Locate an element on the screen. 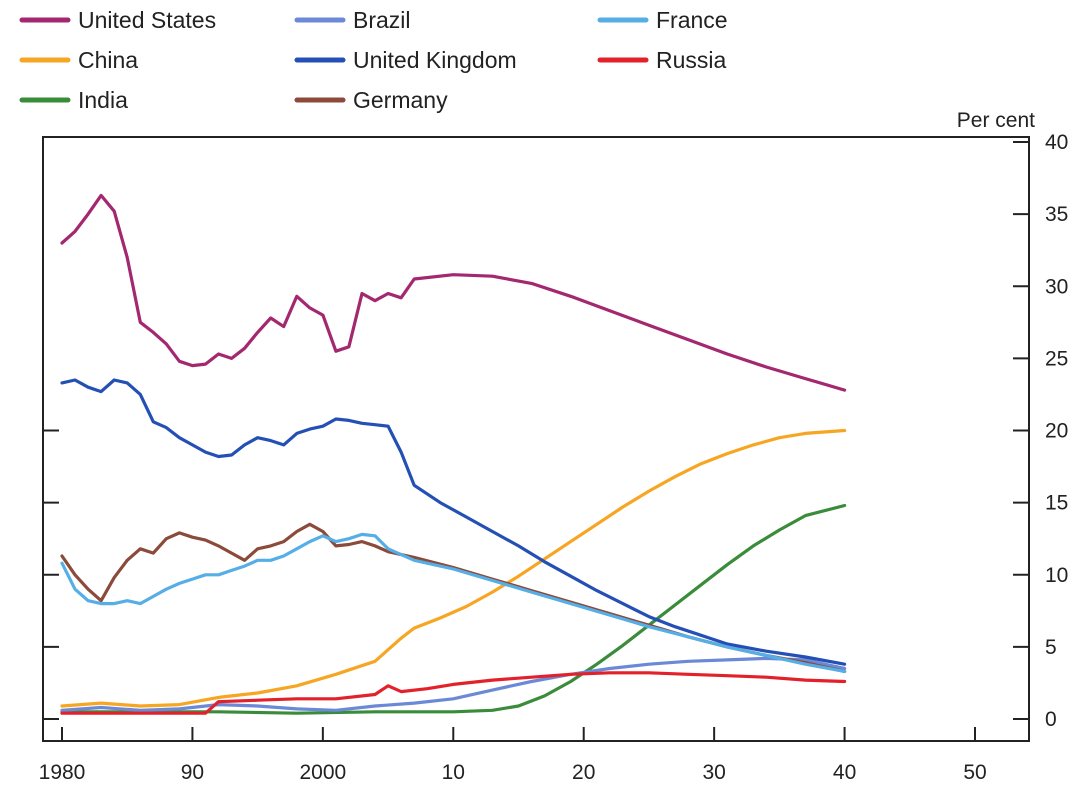 Image resolution: width=1082 pixels, height=788 pixels. x-tick-label-1980: 1980 is located at coordinates (62, 772).